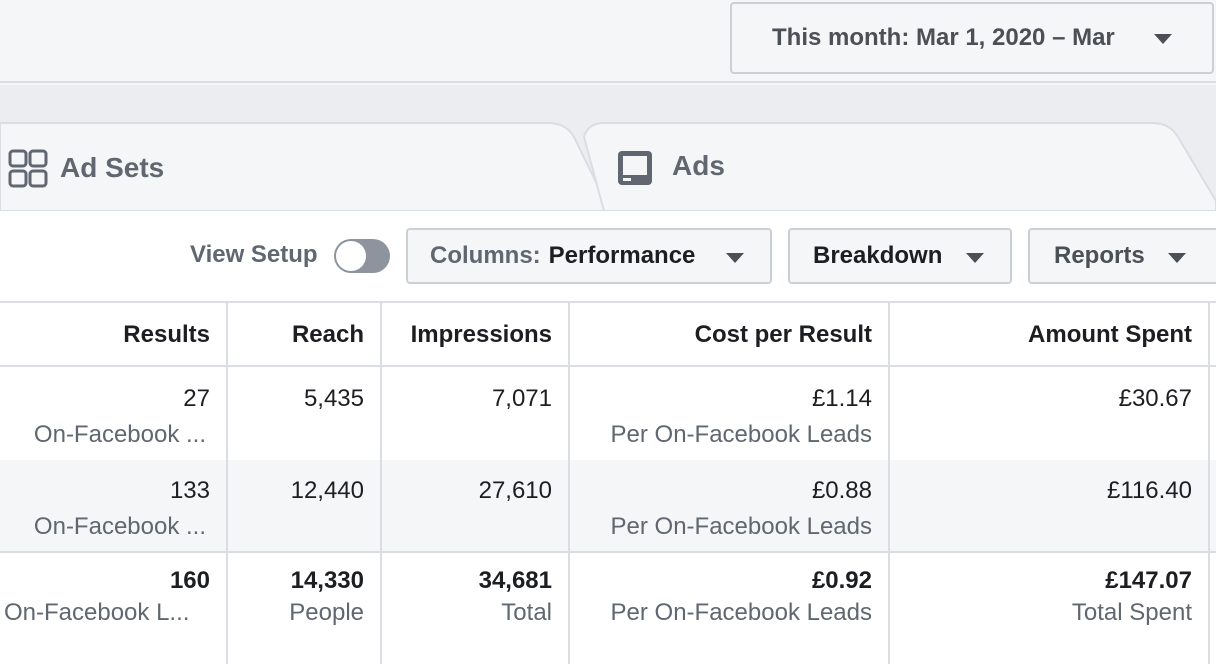  What do you see at coordinates (326, 612) in the screenshot?
I see `total-reach-sub: People` at bounding box center [326, 612].